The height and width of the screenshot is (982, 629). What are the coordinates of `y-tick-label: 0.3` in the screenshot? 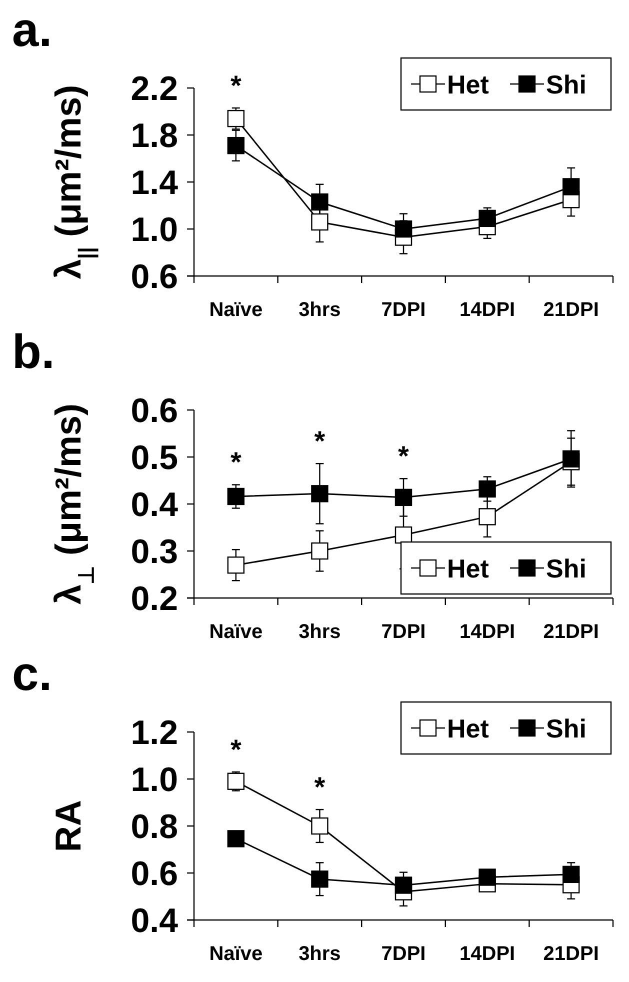 It's located at (154, 552).